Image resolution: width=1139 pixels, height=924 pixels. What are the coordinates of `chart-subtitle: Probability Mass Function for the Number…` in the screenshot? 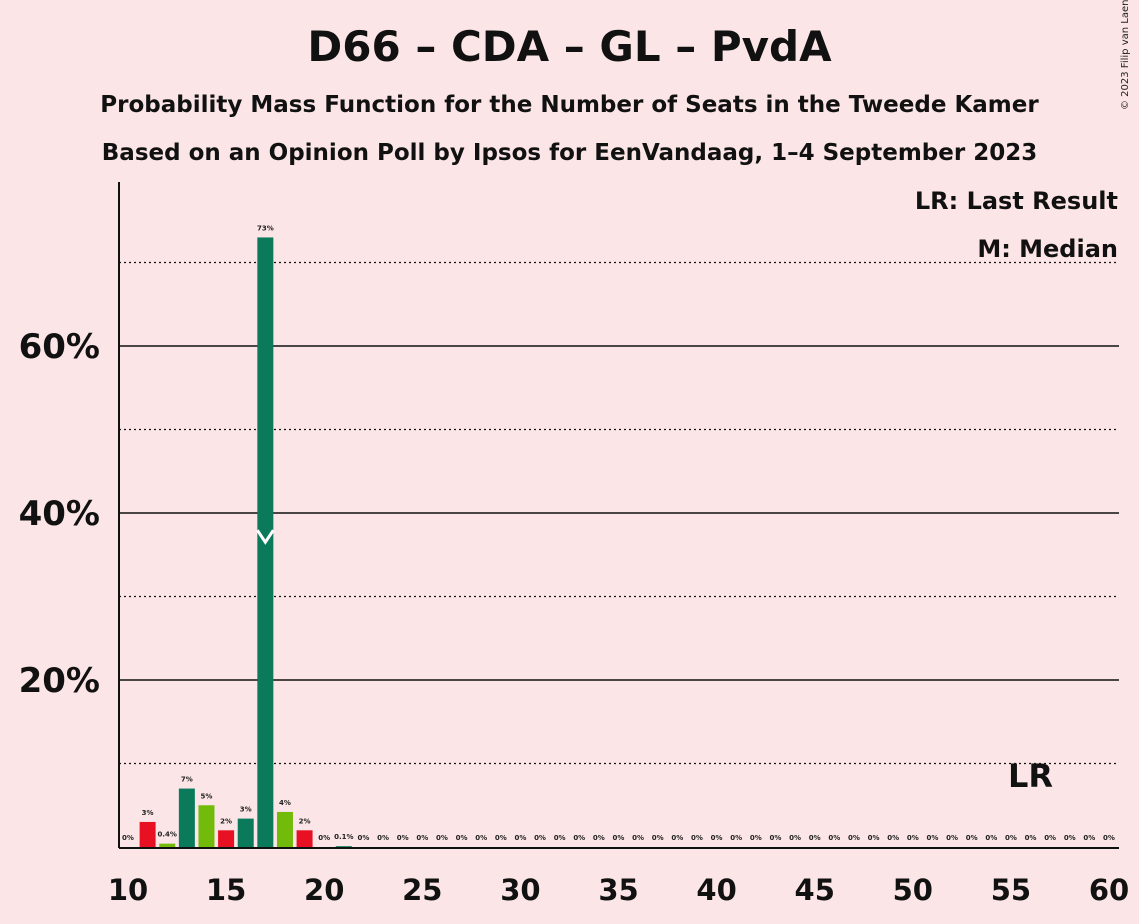 It's located at (569, 105).